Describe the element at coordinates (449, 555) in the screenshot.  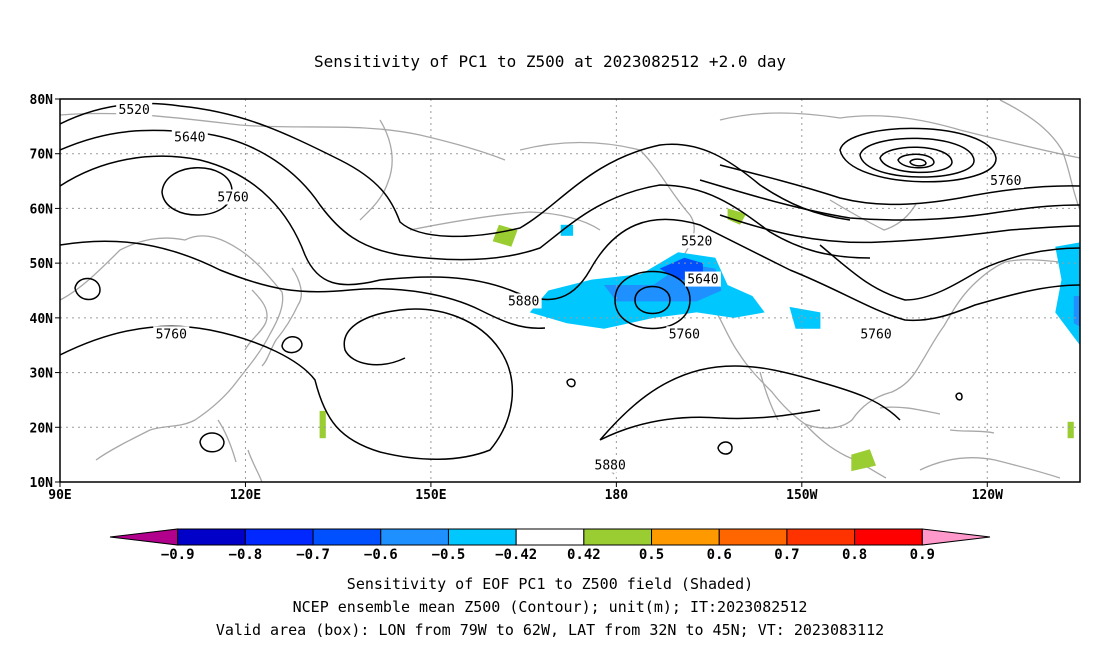
I see `colorbar-tick-label: −0.5` at that location.